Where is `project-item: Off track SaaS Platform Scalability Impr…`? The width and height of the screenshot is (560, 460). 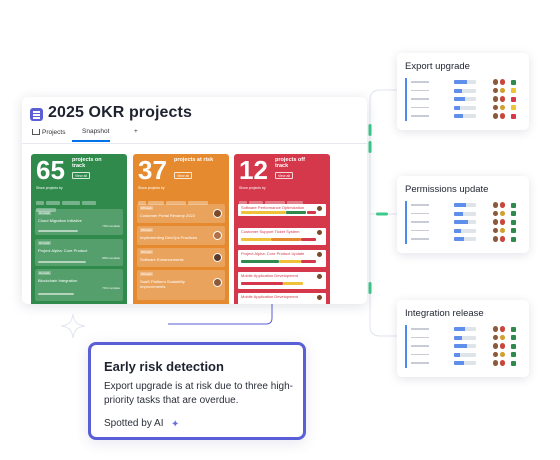 project-item: Off track SaaS Platform Scalability Impr… is located at coordinates (181, 285).